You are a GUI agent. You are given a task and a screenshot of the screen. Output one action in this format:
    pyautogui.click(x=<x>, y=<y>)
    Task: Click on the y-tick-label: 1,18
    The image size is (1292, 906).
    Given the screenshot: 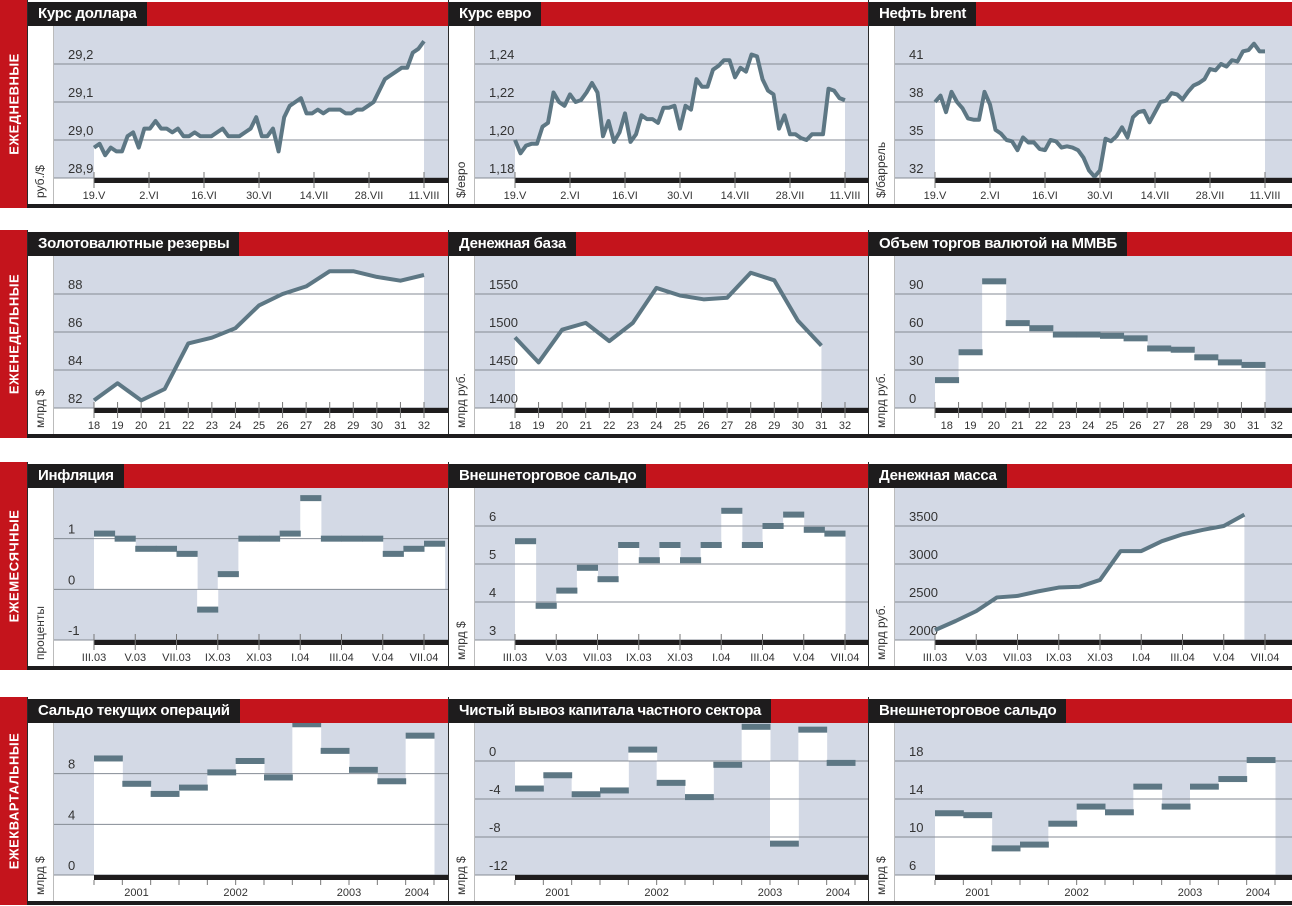 What is the action you would take?
    pyautogui.click(x=501, y=168)
    